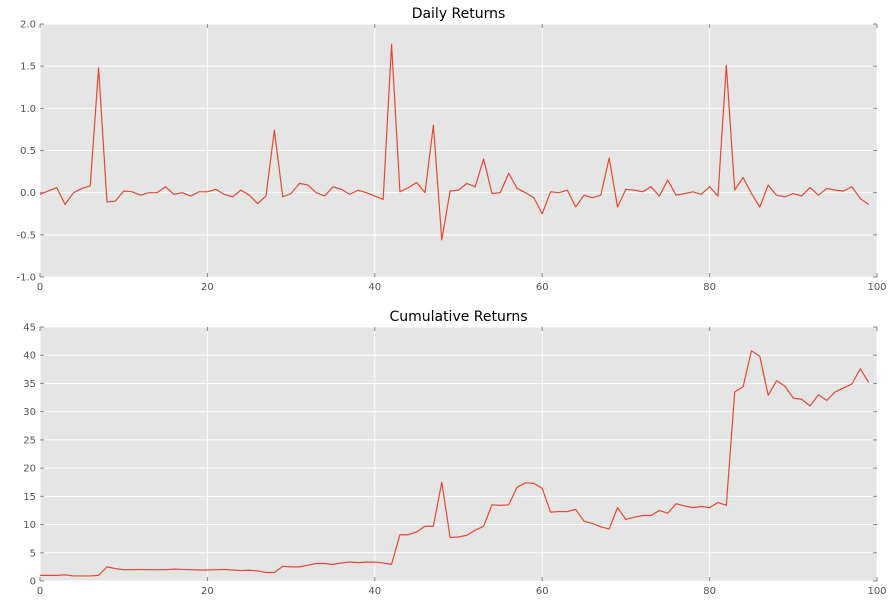  Describe the element at coordinates (29, 412) in the screenshot. I see `y-tick-label: 30` at that location.